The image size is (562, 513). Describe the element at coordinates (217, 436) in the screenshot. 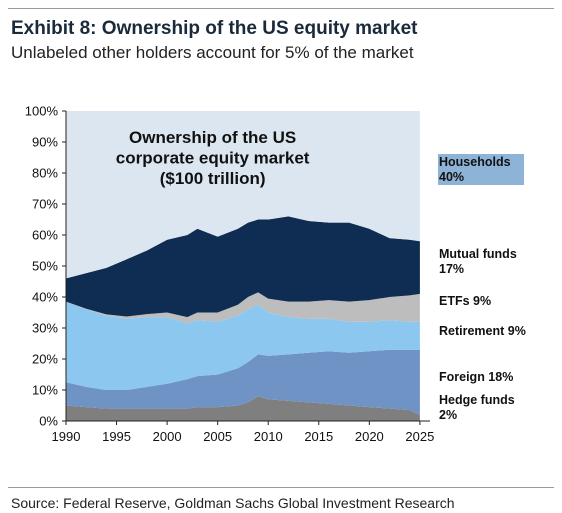

I see `x-tick-label-3: 2005` at that location.